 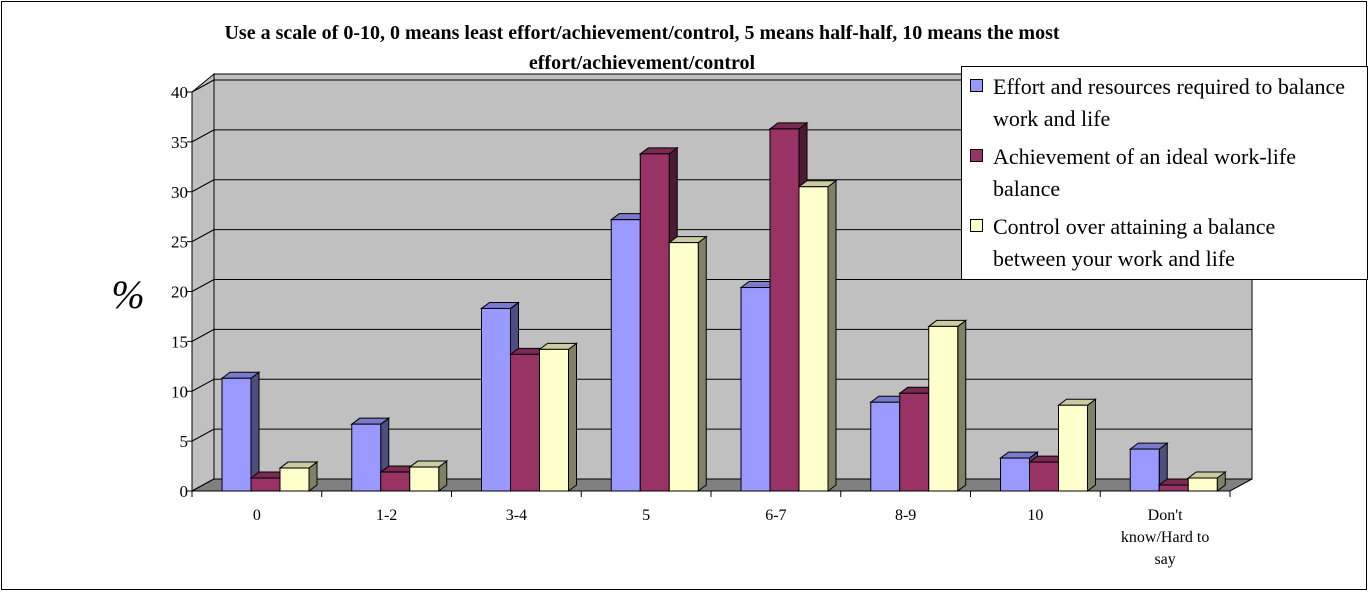 What do you see at coordinates (775, 515) in the screenshot?
I see `x-tick-label: 6-7` at bounding box center [775, 515].